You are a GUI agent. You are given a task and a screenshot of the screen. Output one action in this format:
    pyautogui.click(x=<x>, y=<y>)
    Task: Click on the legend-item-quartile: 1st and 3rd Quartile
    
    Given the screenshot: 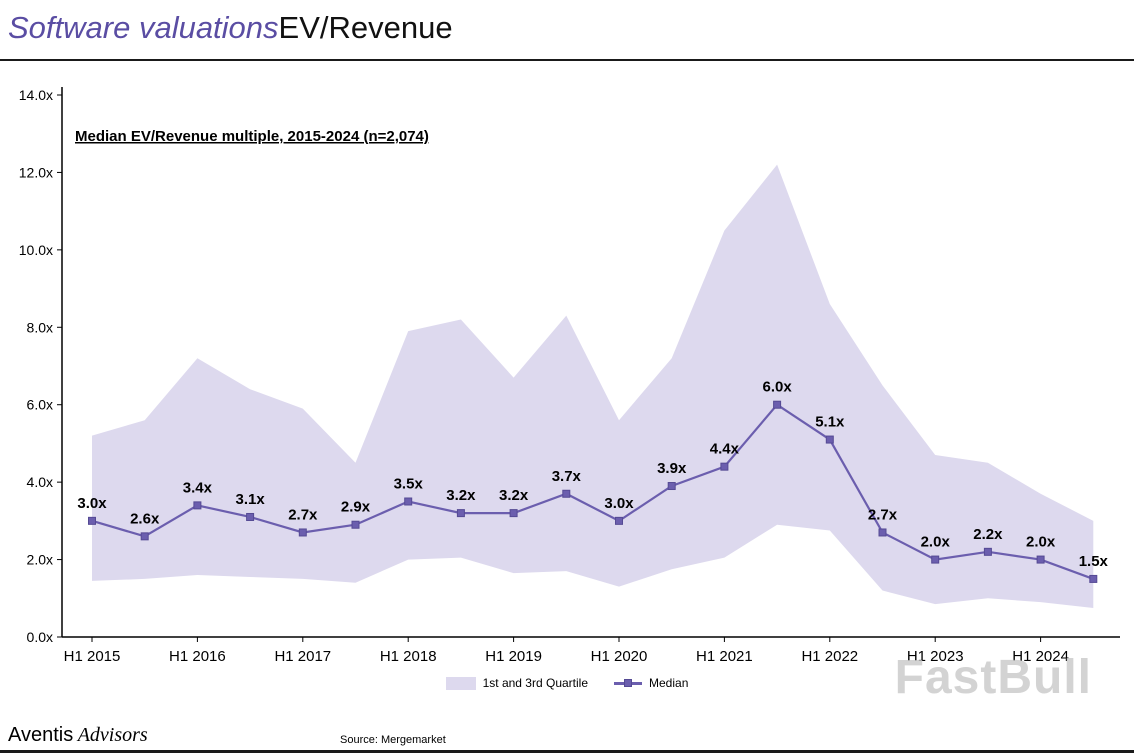 What is the action you would take?
    pyautogui.click(x=517, y=683)
    